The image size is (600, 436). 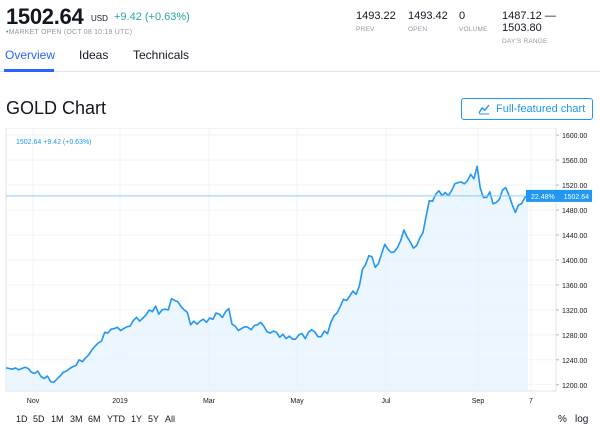 I want to click on x-tick-label: Jul, so click(x=386, y=401).